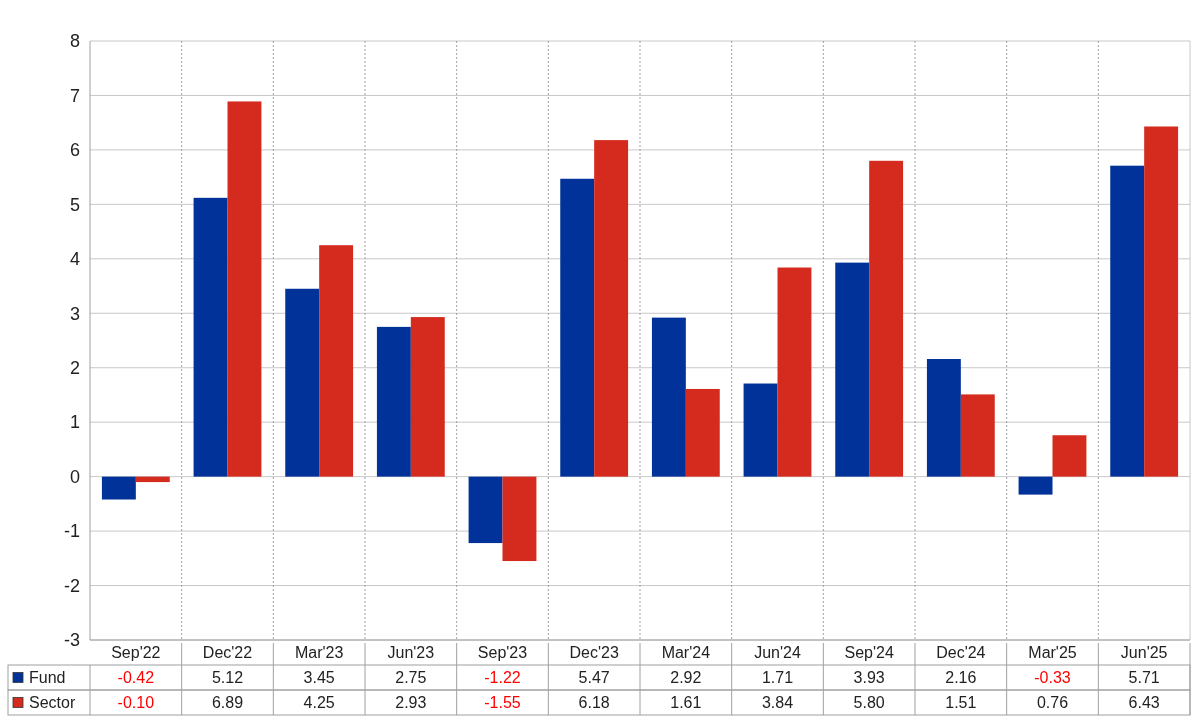 The width and height of the screenshot is (1200, 720). Describe the element at coordinates (961, 678) in the screenshot. I see `data-label: 2.16` at that location.